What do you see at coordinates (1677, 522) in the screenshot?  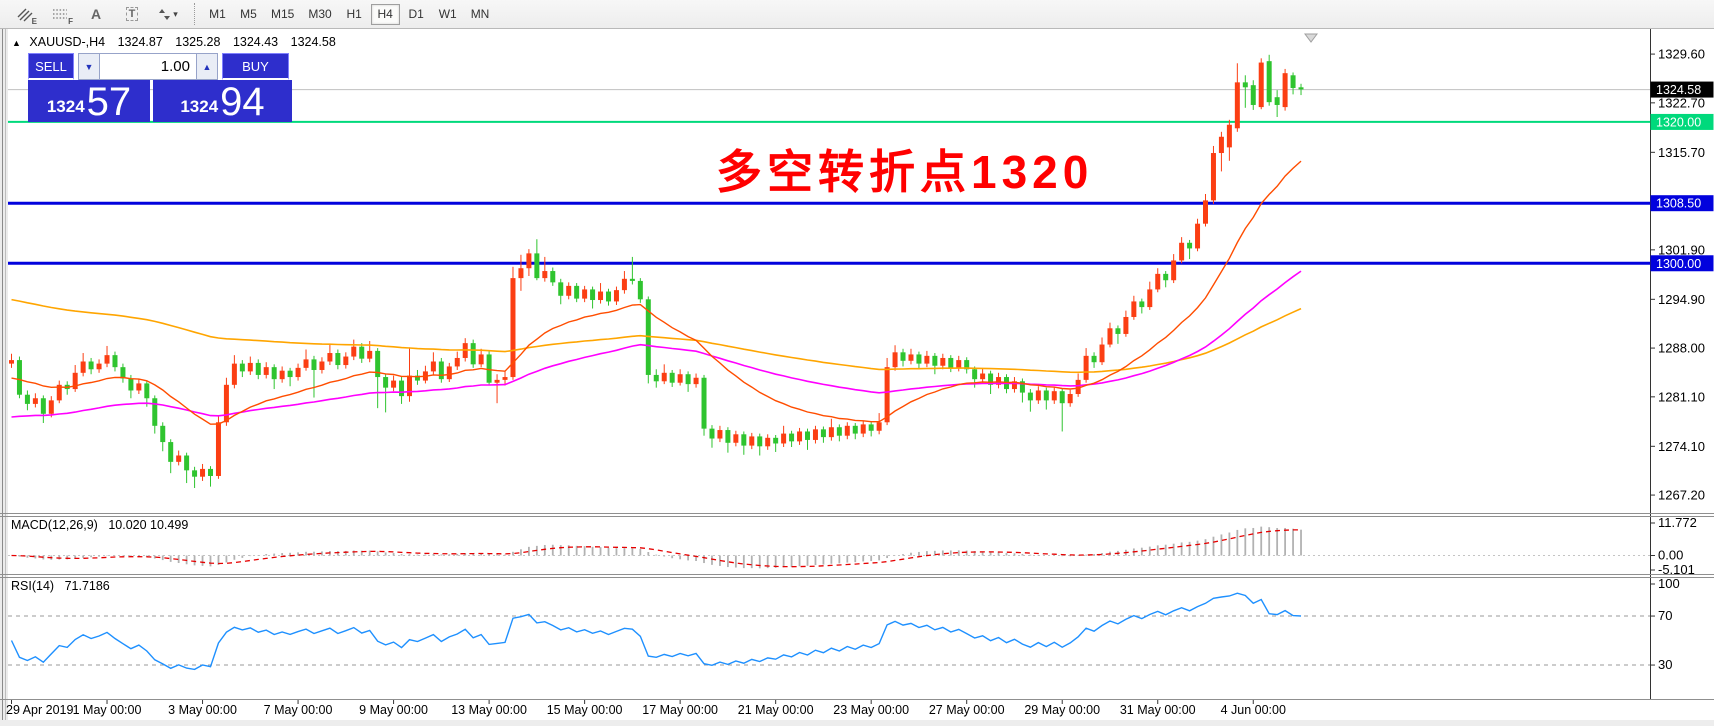 I see `macd-scale-tick: 11.772` at bounding box center [1677, 522].